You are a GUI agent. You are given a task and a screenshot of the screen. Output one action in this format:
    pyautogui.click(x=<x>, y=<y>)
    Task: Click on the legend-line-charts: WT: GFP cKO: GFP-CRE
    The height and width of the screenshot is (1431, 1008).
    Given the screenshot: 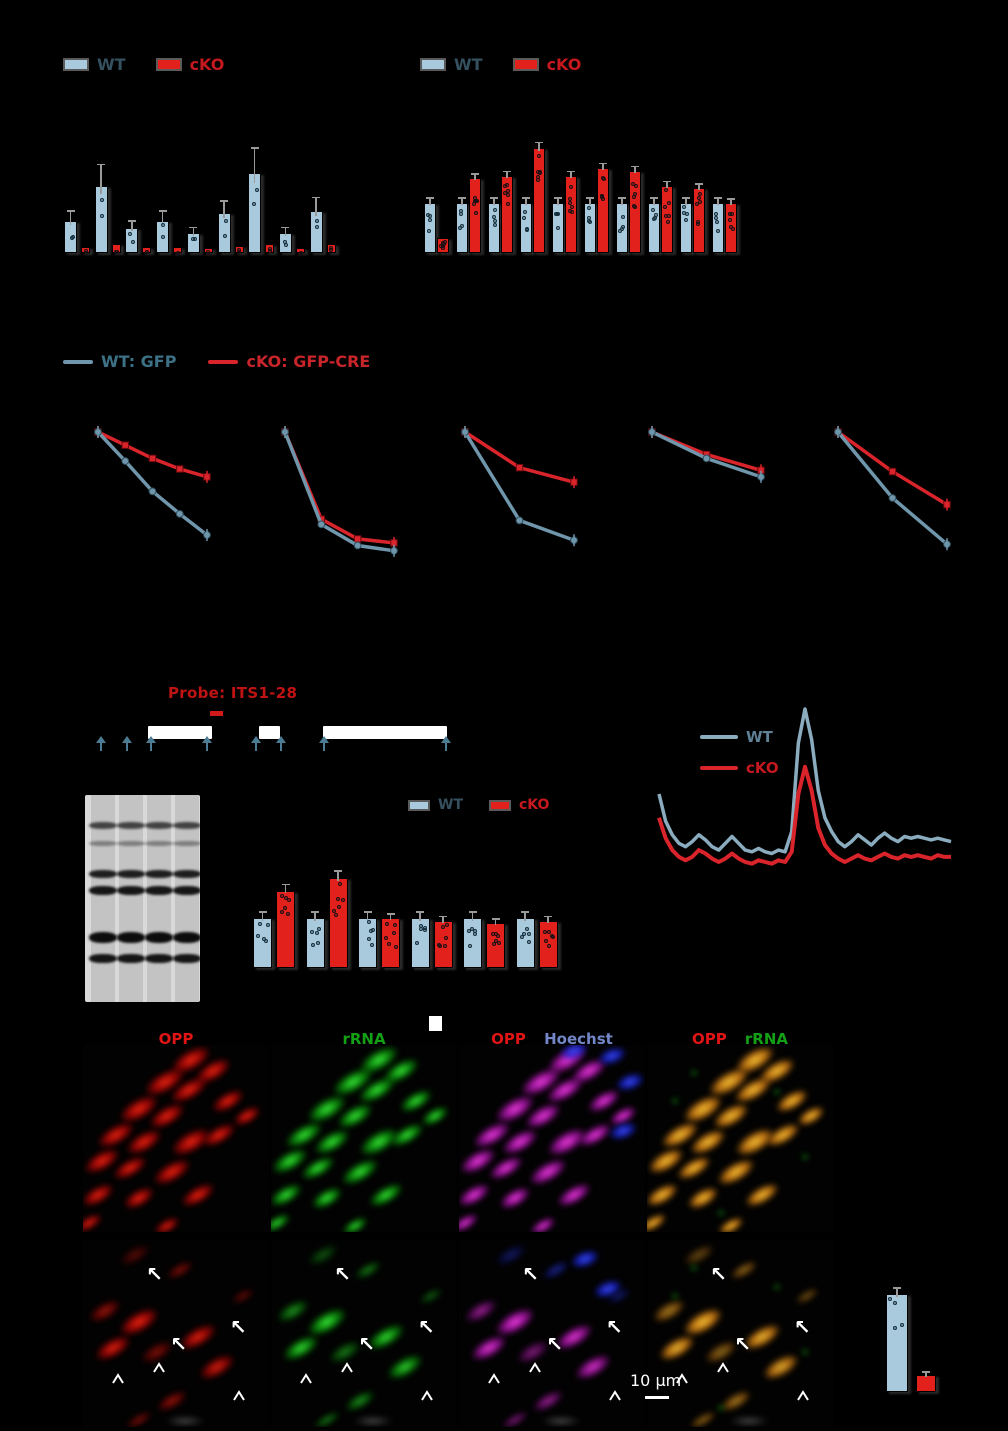 What is the action you would take?
    pyautogui.click(x=216, y=361)
    